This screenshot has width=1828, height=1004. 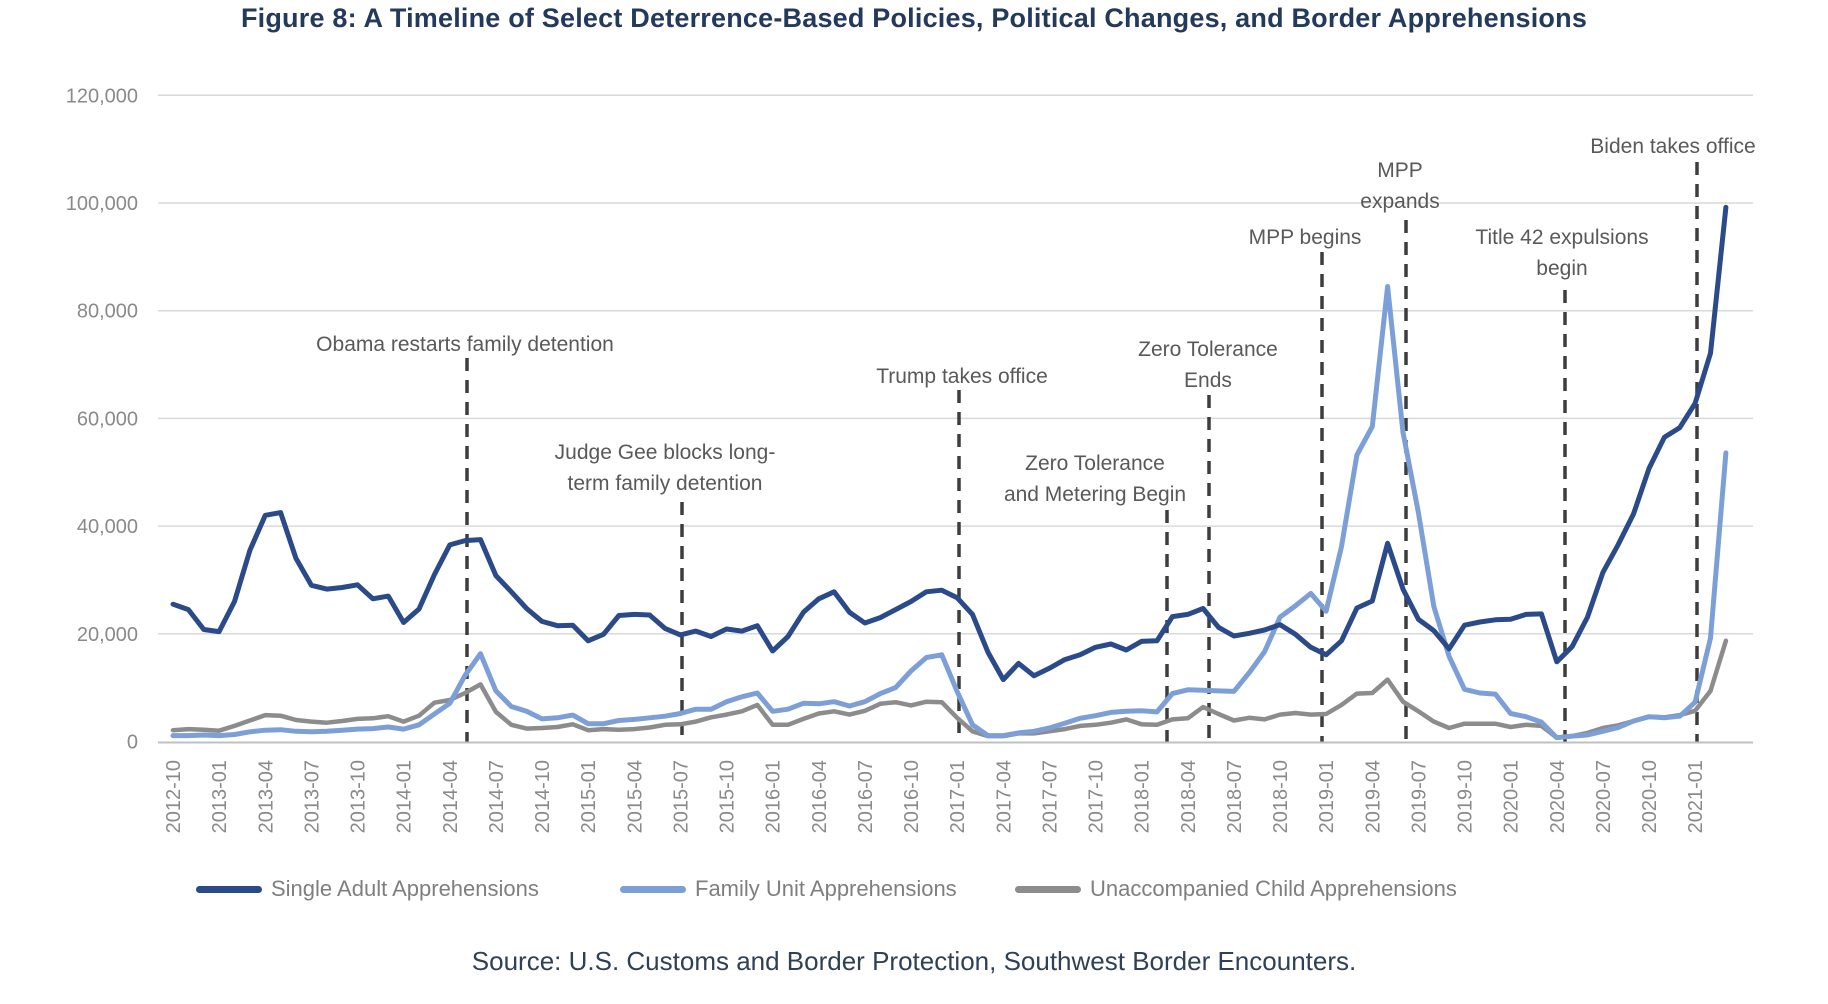 What do you see at coordinates (102, 96) in the screenshot?
I see `y-axis-tick-label: 120,000` at bounding box center [102, 96].